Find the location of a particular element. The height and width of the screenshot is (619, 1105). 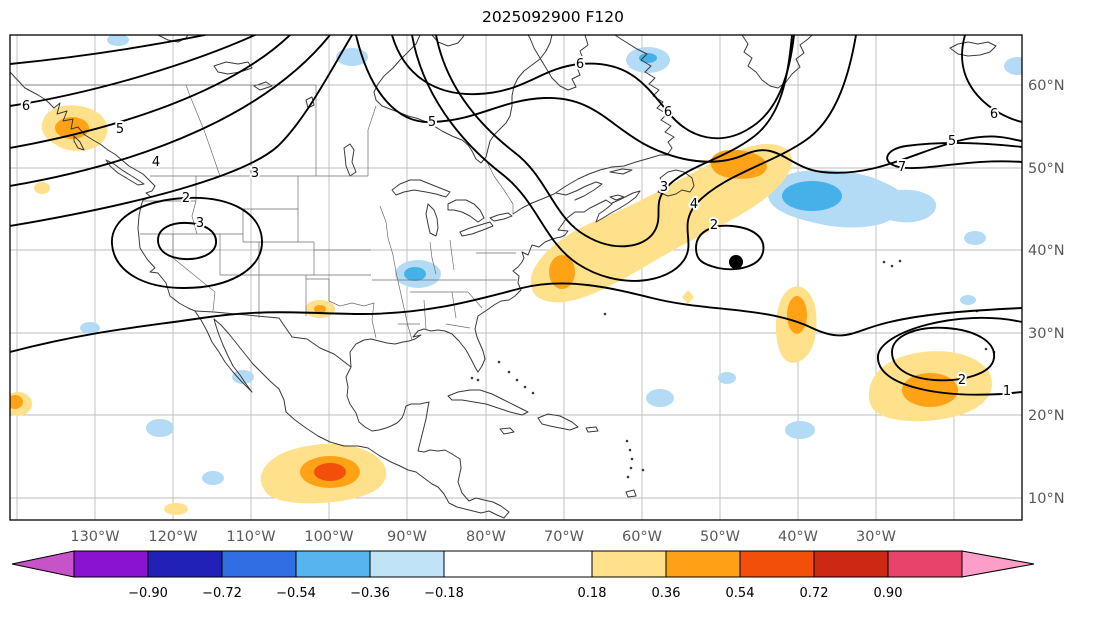

colorbar-tick-label: 0.54 is located at coordinates (740, 593).